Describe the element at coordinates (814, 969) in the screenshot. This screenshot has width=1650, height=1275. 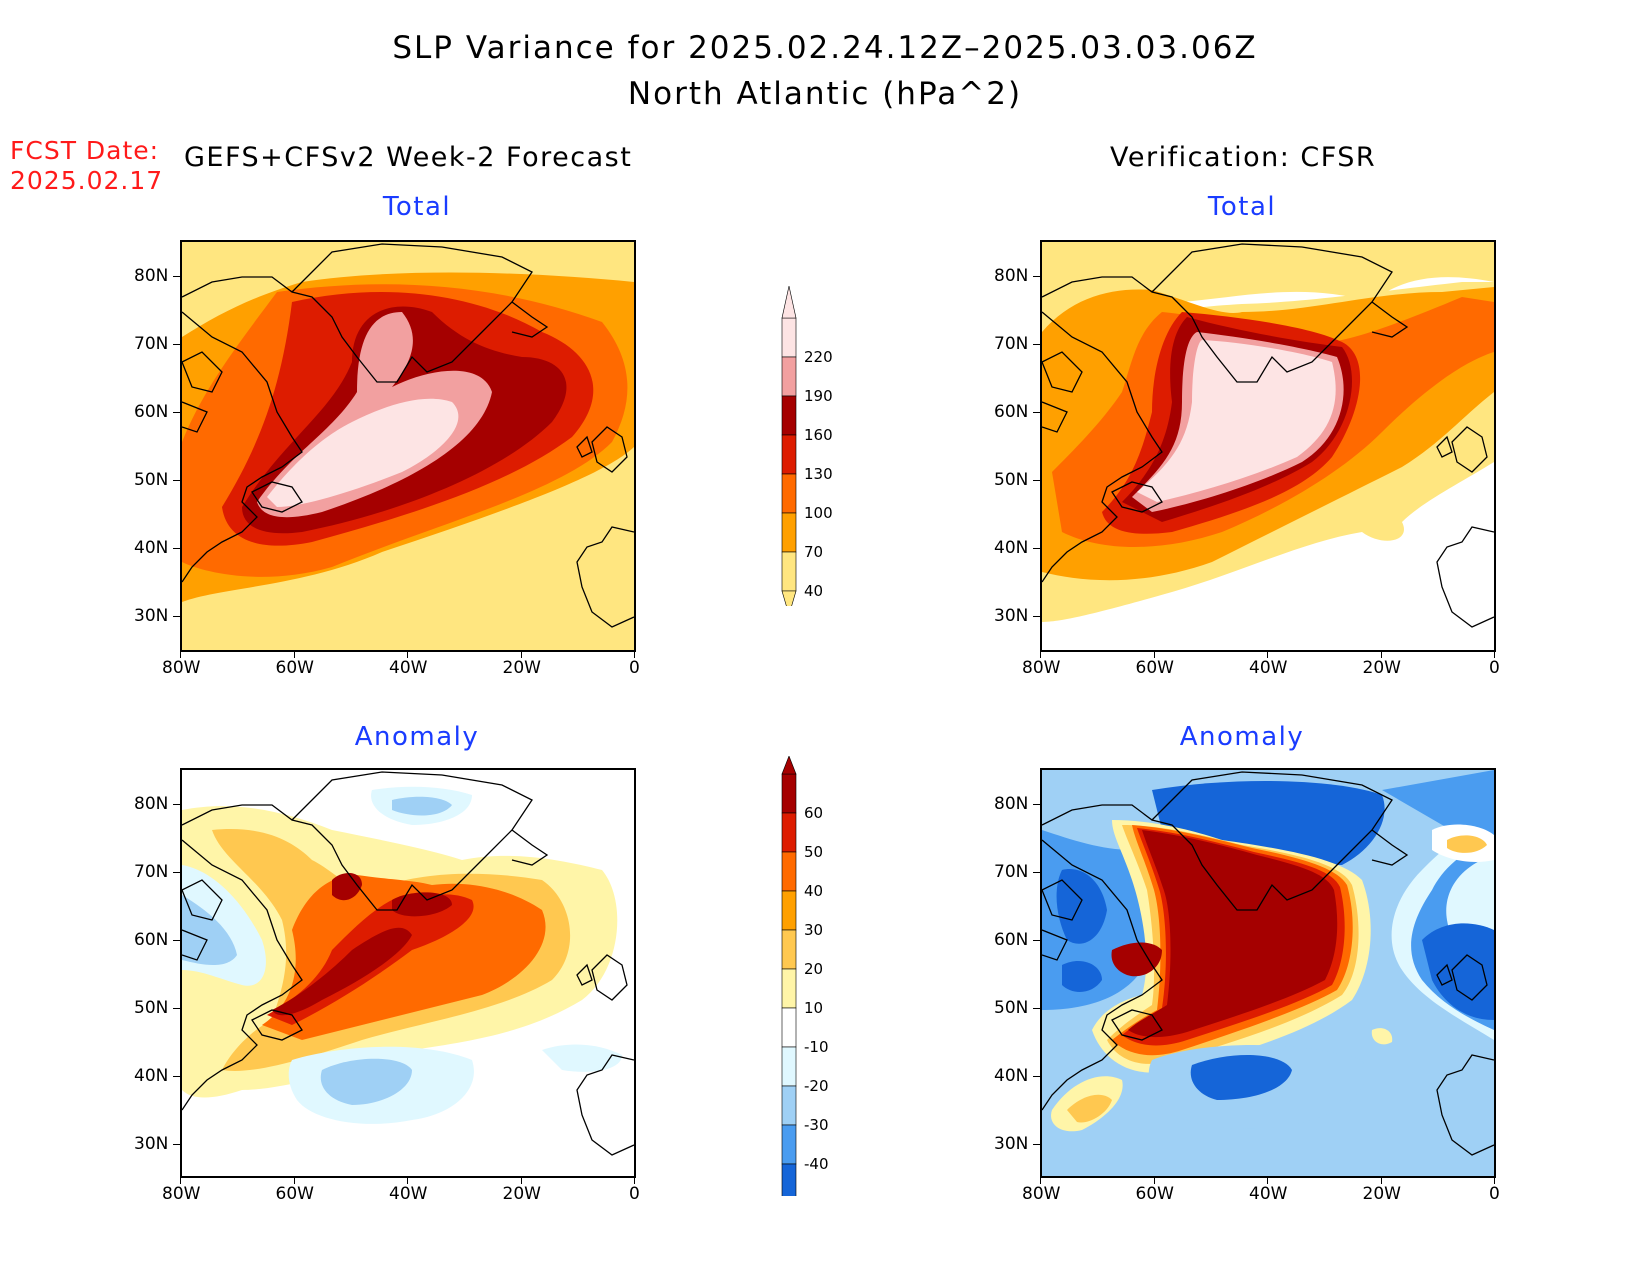
I see `colorbar-level-label: 20` at that location.